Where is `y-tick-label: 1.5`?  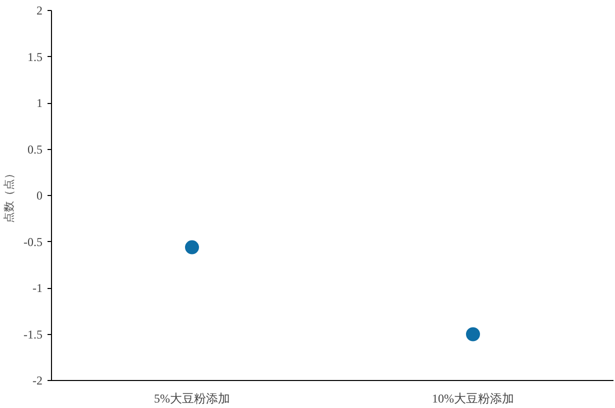 y-tick-label: 1.5 is located at coordinates (35, 57).